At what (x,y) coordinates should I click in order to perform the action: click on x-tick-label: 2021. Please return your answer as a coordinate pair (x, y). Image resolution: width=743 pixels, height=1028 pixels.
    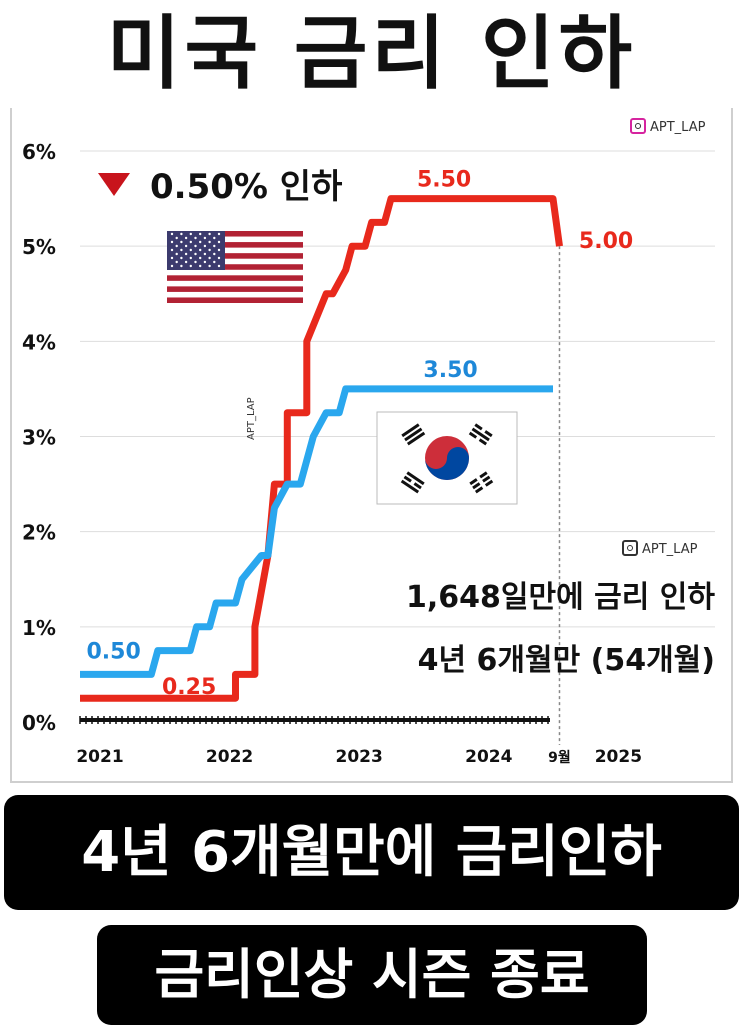
    Looking at the image, I should click on (99, 757).